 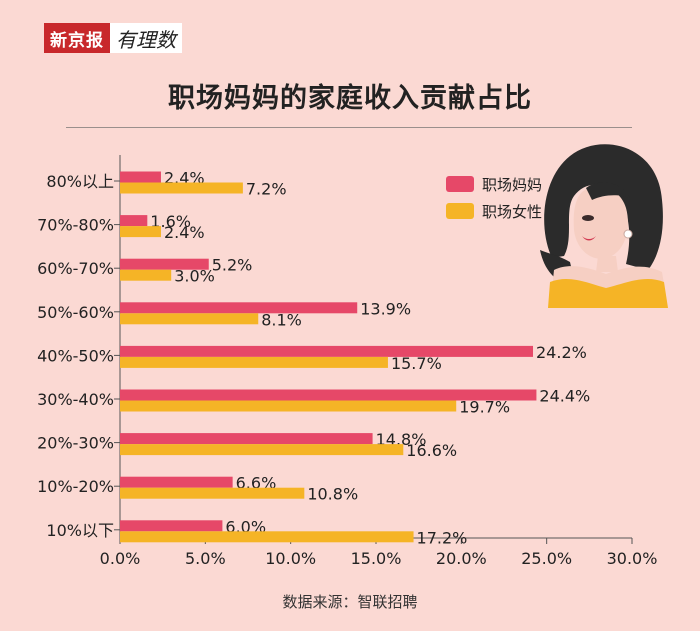 I want to click on data-label-women: 16.6%, so click(x=431, y=450).